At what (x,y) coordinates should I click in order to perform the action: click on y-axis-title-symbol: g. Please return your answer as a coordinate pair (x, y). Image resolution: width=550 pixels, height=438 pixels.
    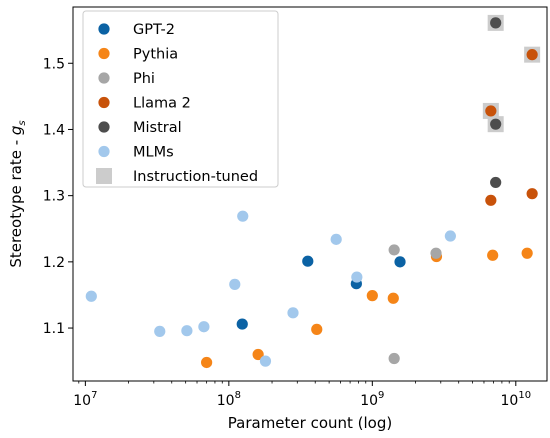
    Looking at the image, I should click on (16, 131).